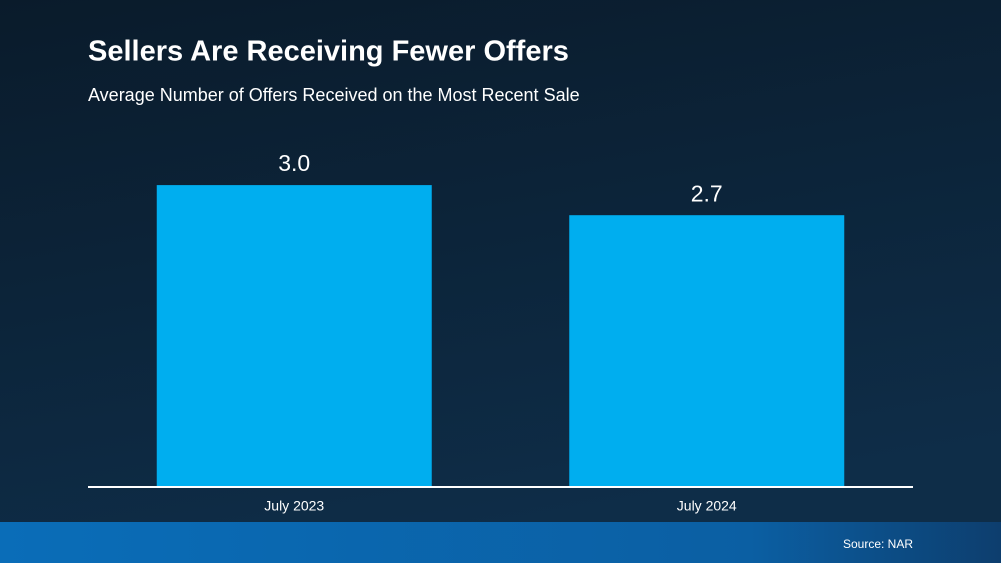 The height and width of the screenshot is (563, 1001). Describe the element at coordinates (500, 542) in the screenshot. I see `footer-band` at that location.